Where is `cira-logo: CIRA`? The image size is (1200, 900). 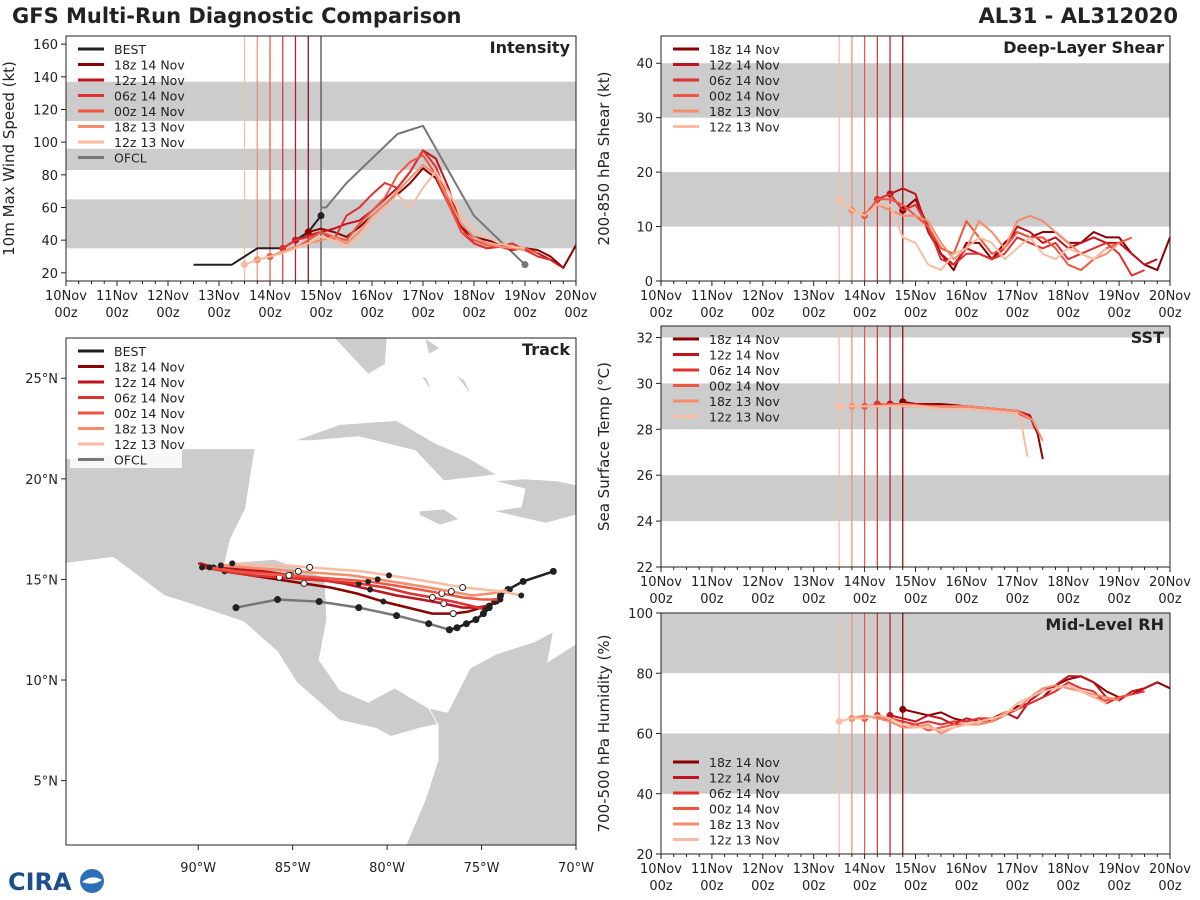
cira-logo: CIRA is located at coordinates (56, 882).